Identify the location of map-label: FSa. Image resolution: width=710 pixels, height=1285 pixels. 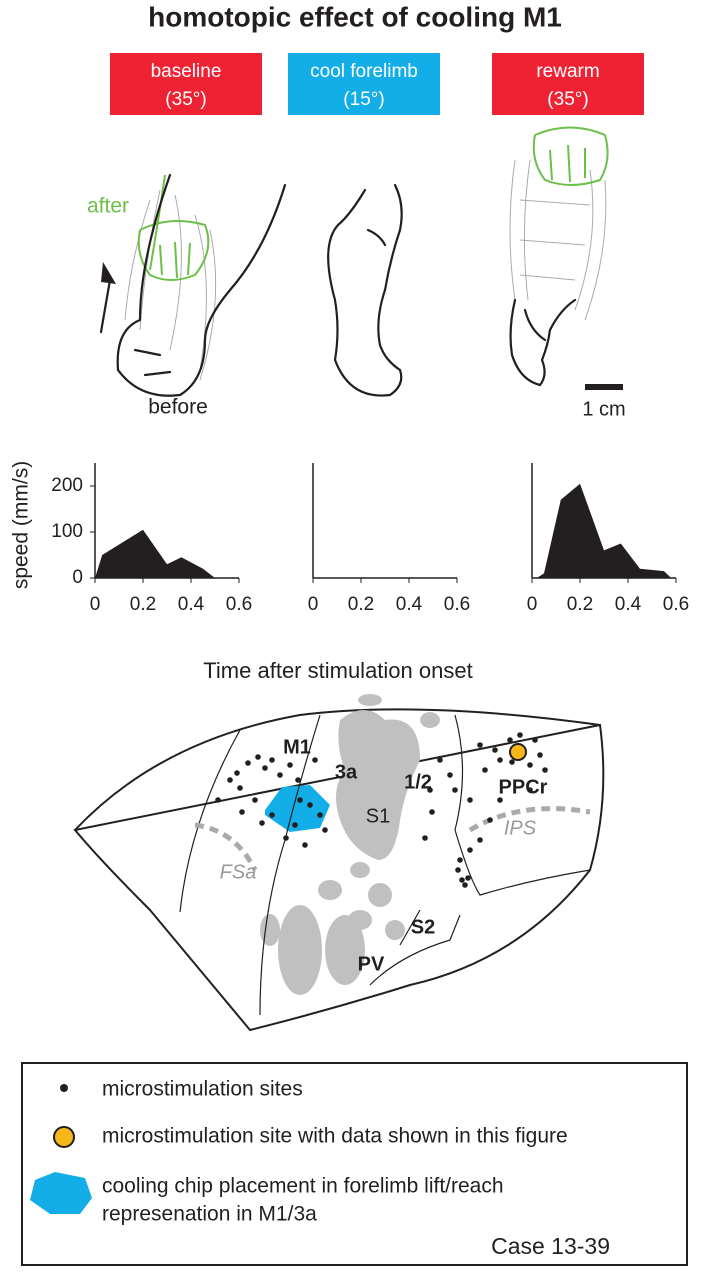
(238, 872).